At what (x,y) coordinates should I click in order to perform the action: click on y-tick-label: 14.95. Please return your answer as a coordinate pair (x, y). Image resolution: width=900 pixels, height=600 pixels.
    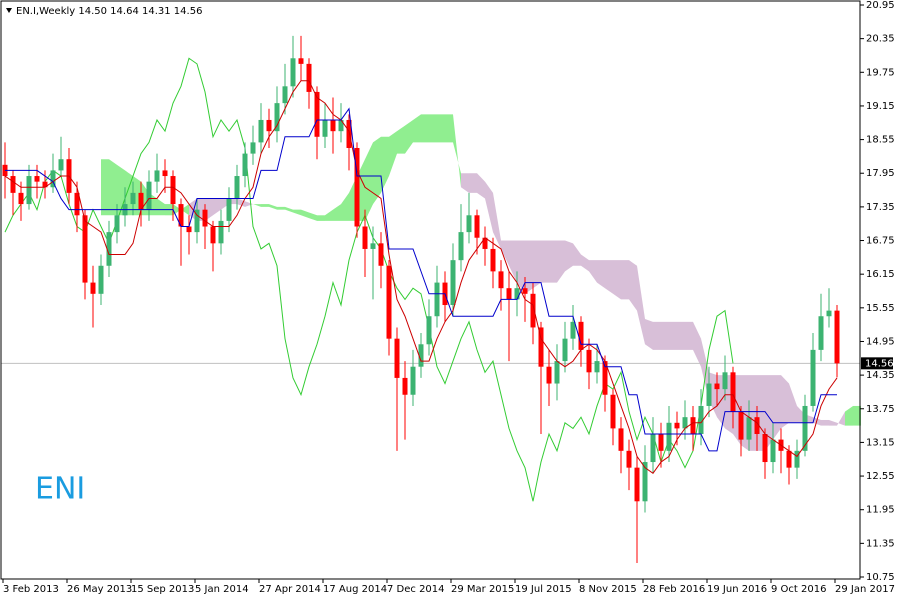
    Looking at the image, I should click on (880, 341).